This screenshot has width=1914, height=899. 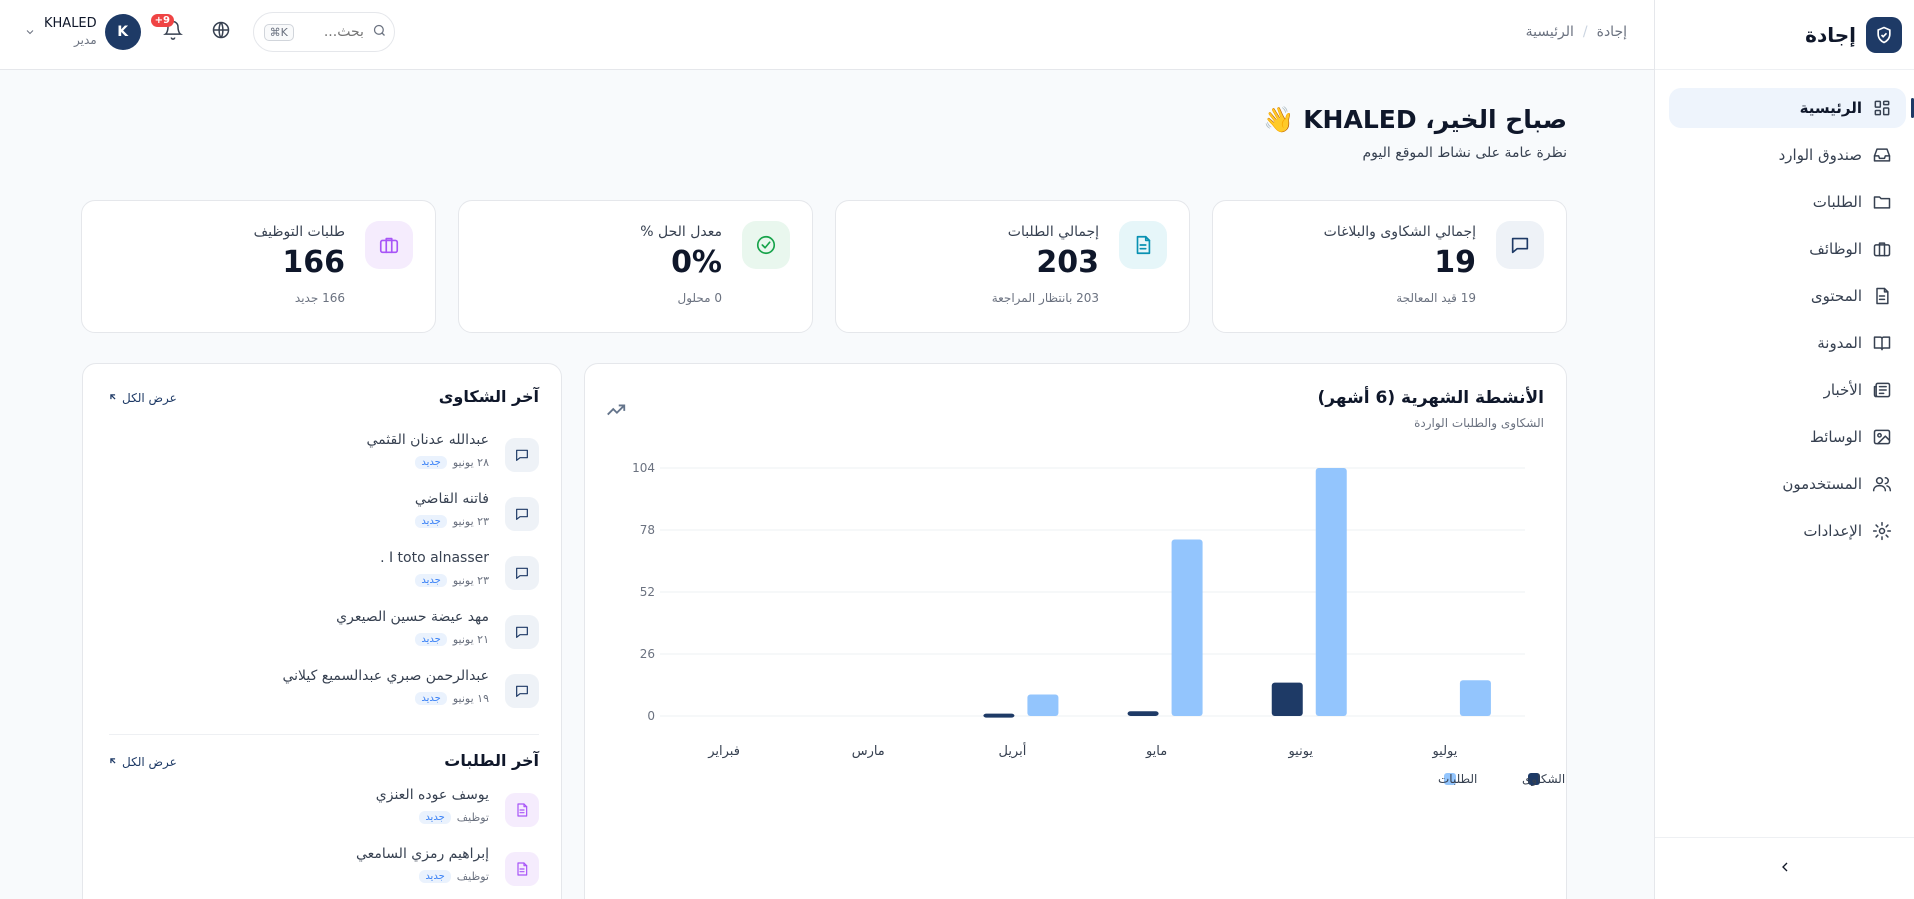 I want to click on list-item: إبراهيم رمزي السامعي توظيف جديد, so click(x=324, y=871).